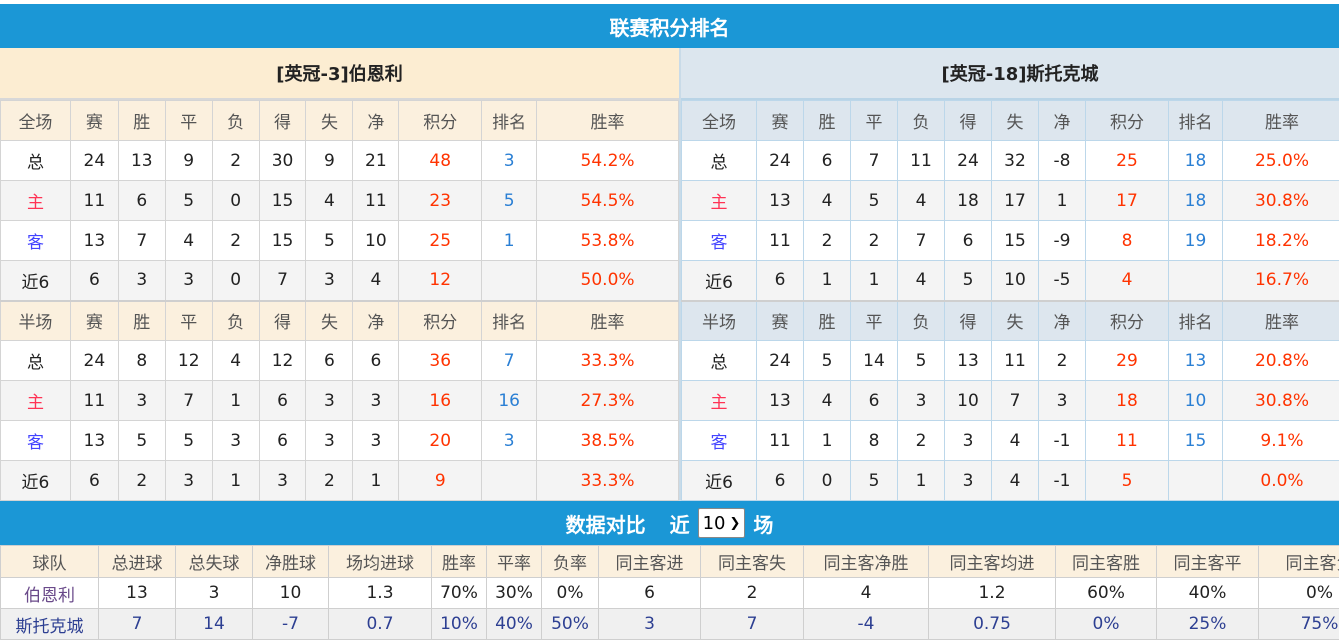  Describe the element at coordinates (376, 160) in the screenshot. I see `cell: 21` at that location.